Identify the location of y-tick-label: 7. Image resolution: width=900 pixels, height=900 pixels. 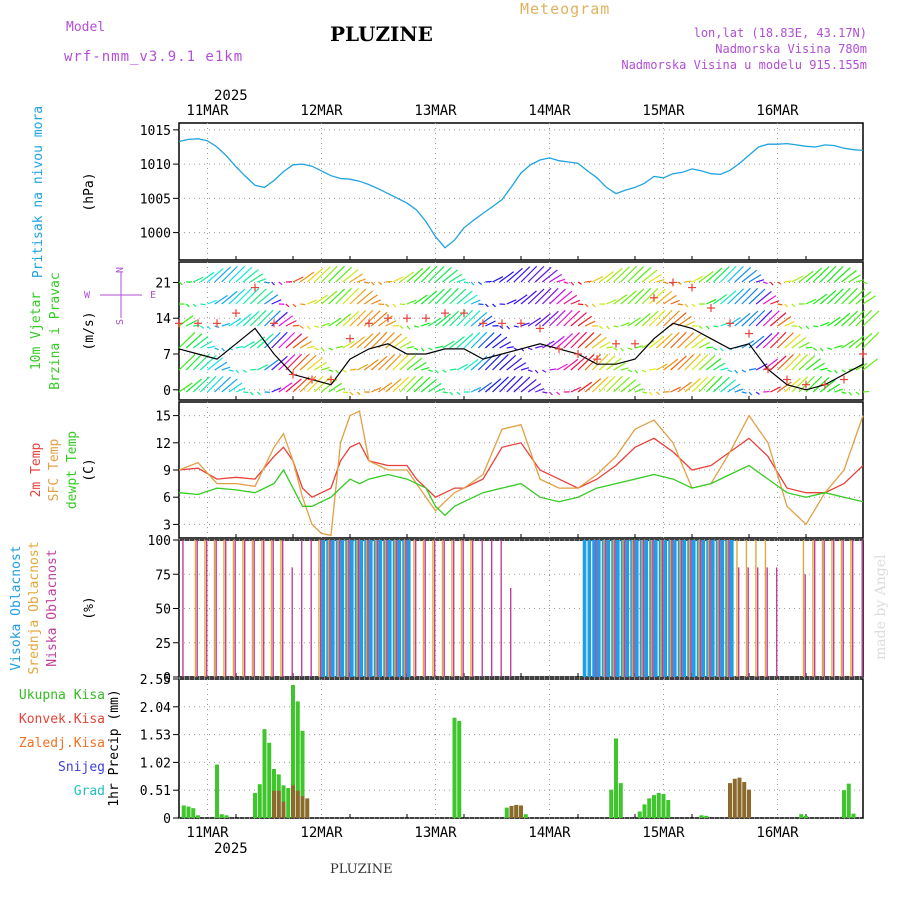
(167, 355).